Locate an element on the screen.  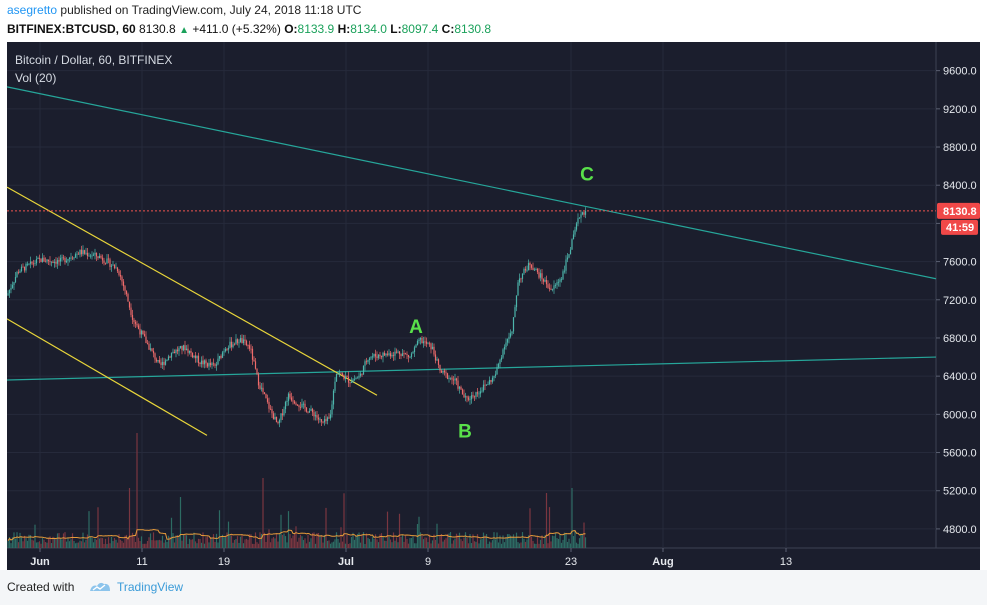
trendline-upper-yellow is located at coordinates (192, 291).